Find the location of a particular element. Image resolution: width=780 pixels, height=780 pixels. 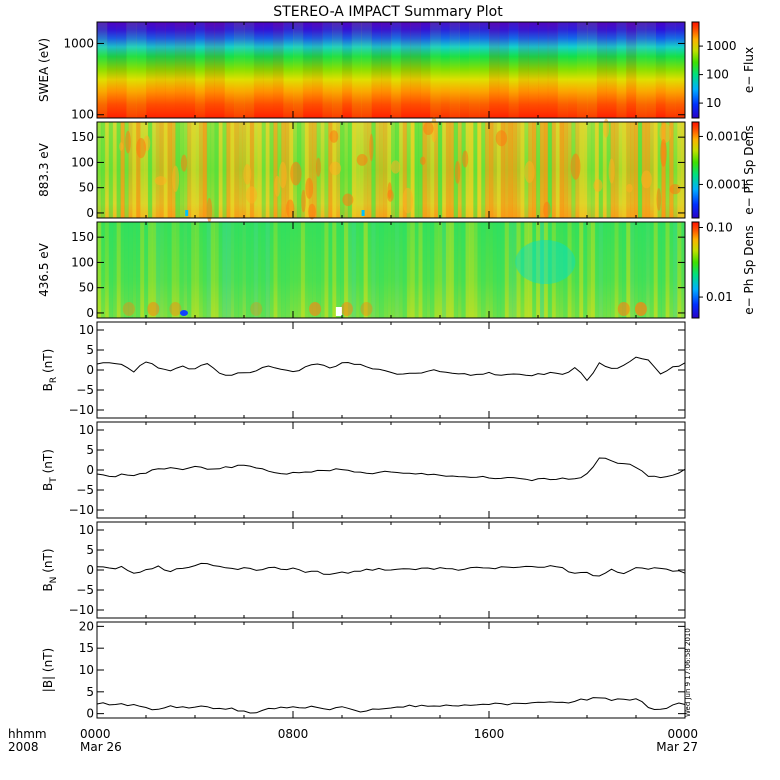

br-y-axis-label-subscript: R is located at coordinates (54, 380).